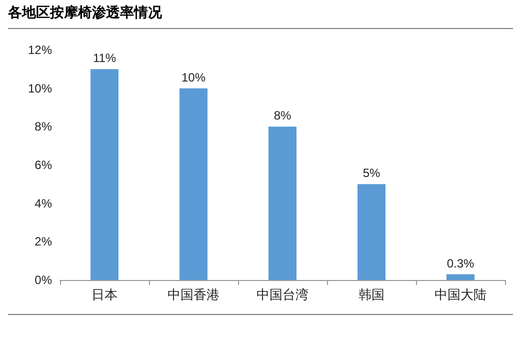 The height and width of the screenshot is (340, 525). I want to click on y-tick-label: 4%, so click(43, 203).